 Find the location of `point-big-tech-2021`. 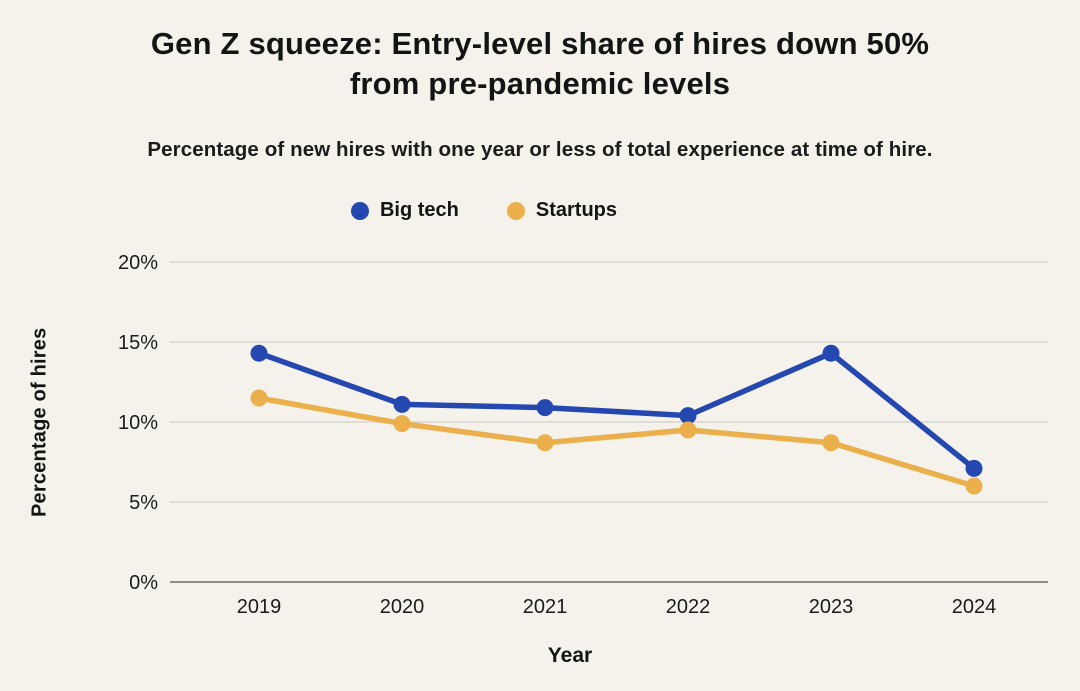

point-big-tech-2021 is located at coordinates (545, 408).